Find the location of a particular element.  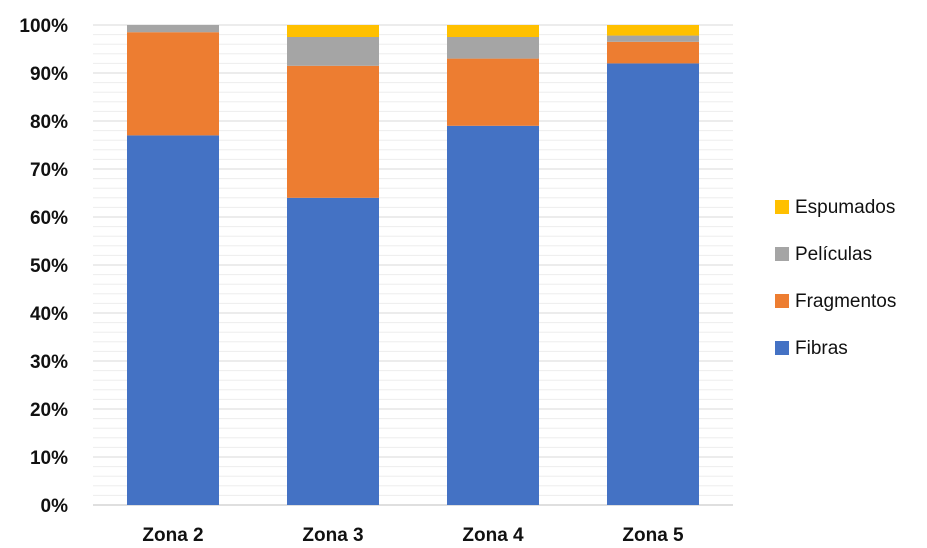

y-tick-label: 50% is located at coordinates (49, 266).